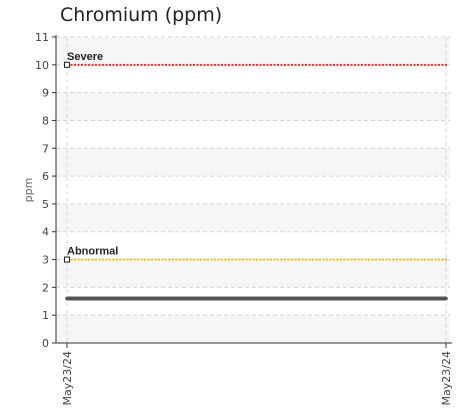 The width and height of the screenshot is (472, 414). I want to click on y-tick-label: 7, so click(45, 148).